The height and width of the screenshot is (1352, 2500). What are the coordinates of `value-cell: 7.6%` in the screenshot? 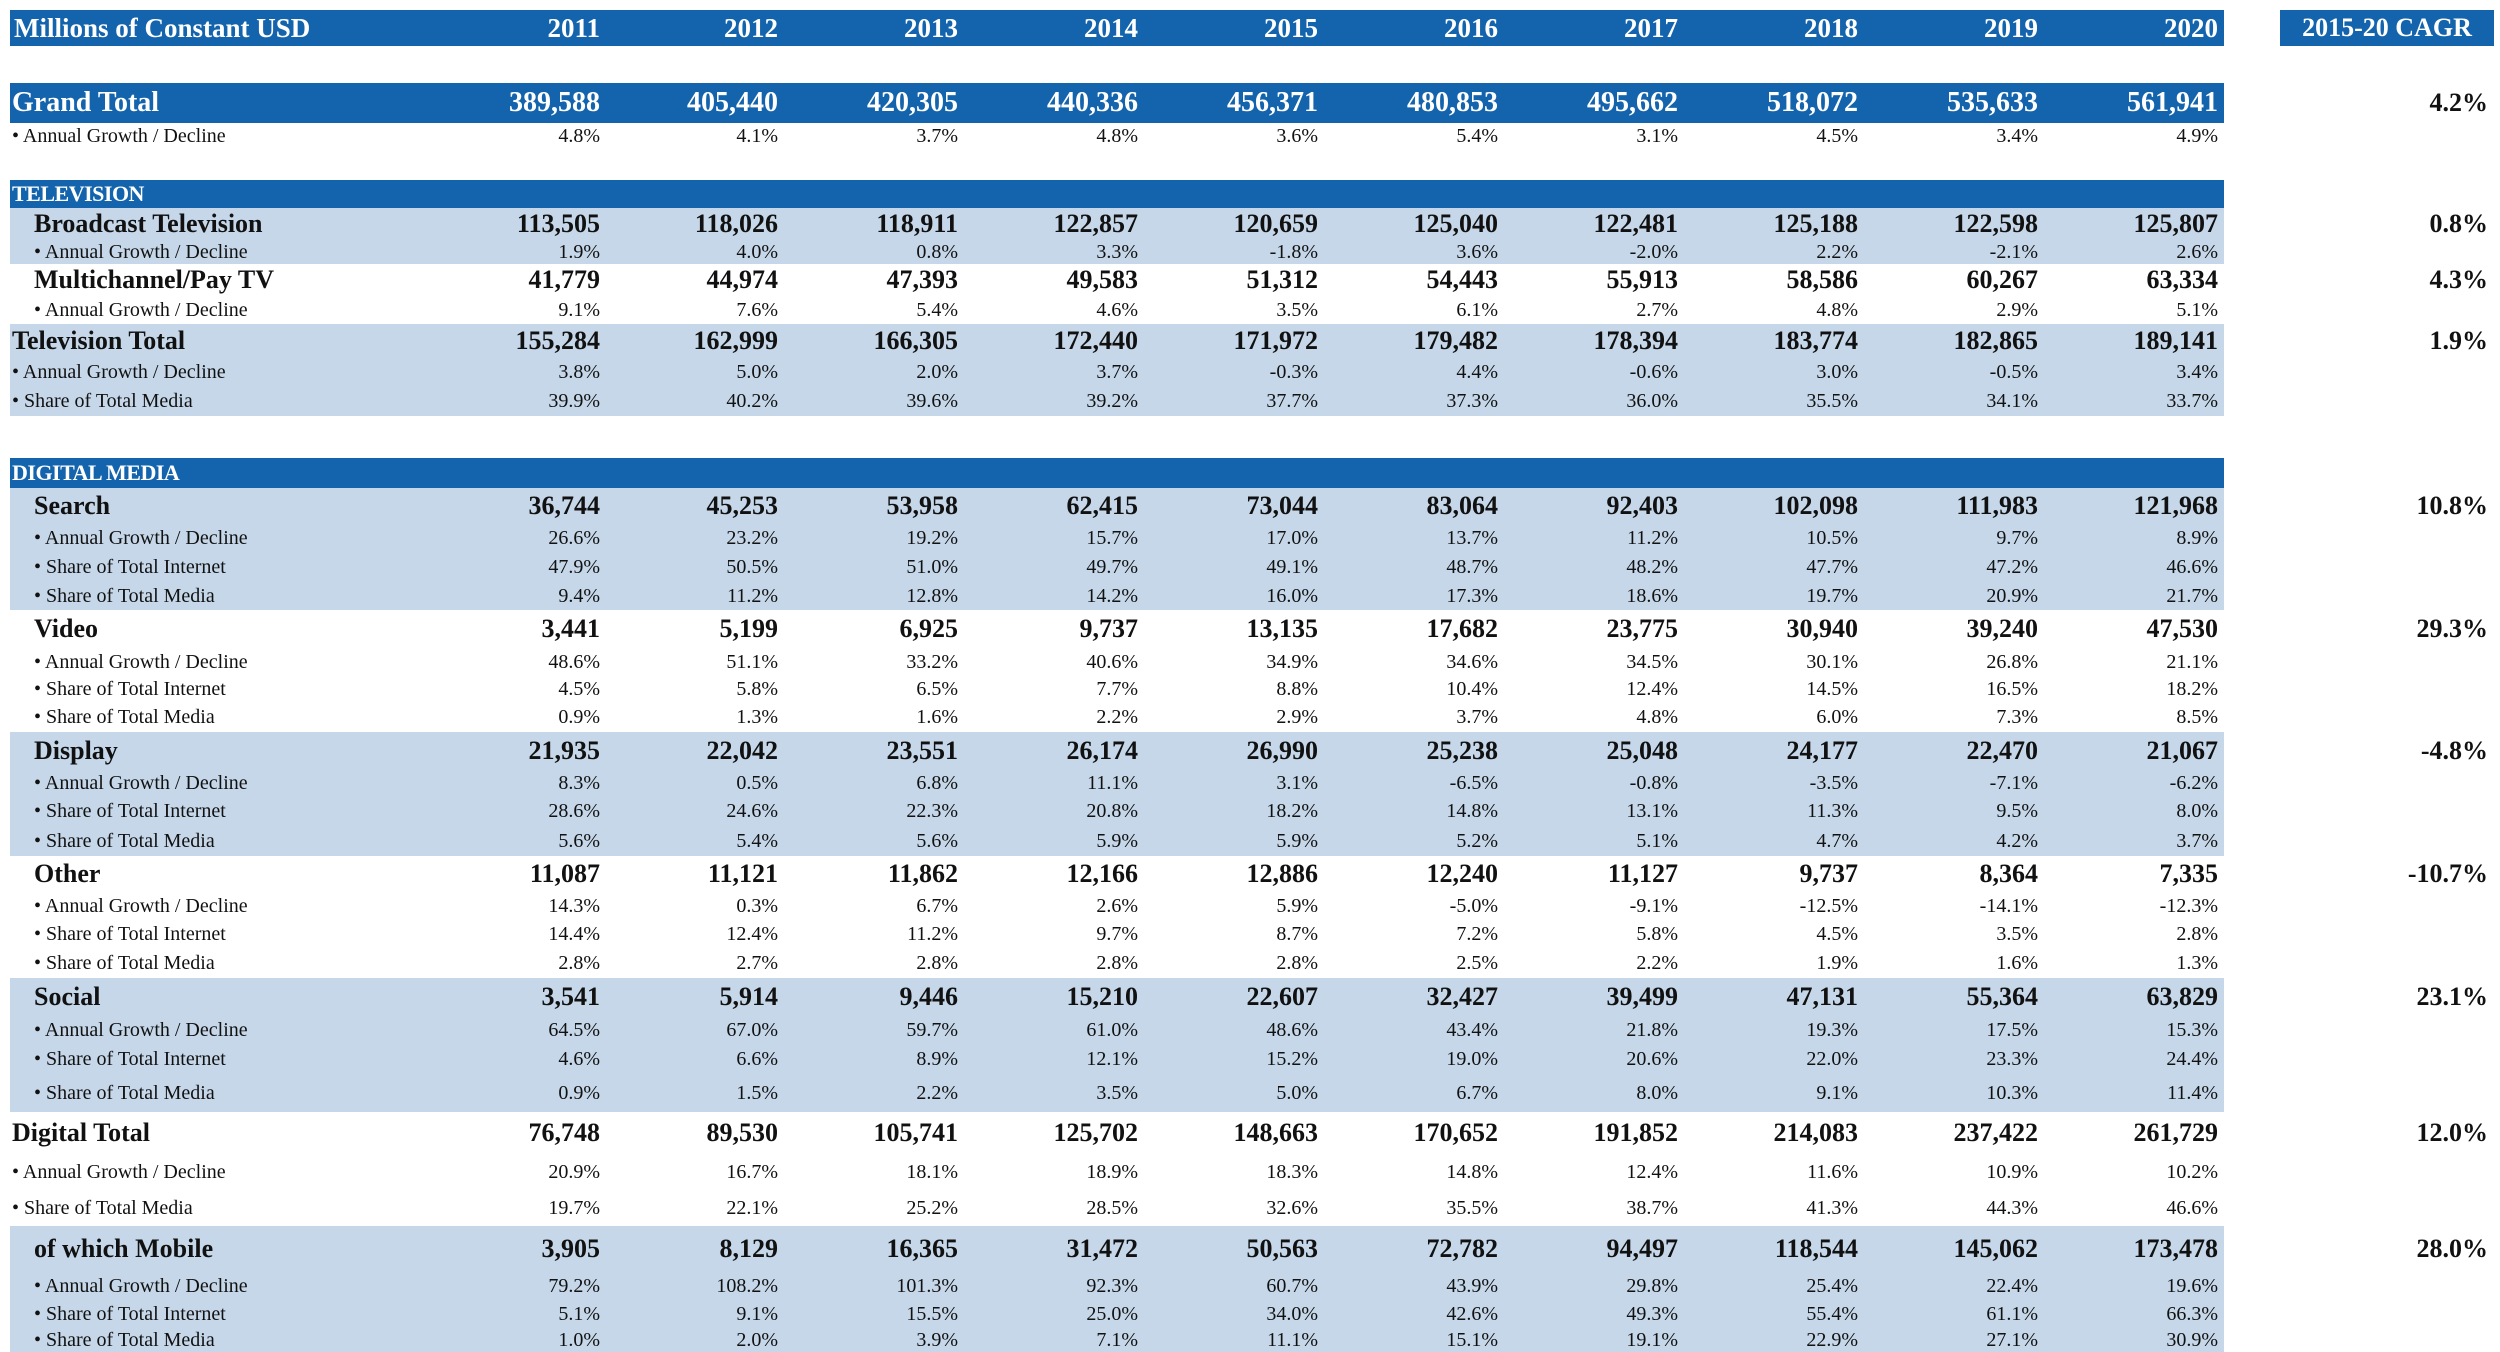 It's located at (757, 309).